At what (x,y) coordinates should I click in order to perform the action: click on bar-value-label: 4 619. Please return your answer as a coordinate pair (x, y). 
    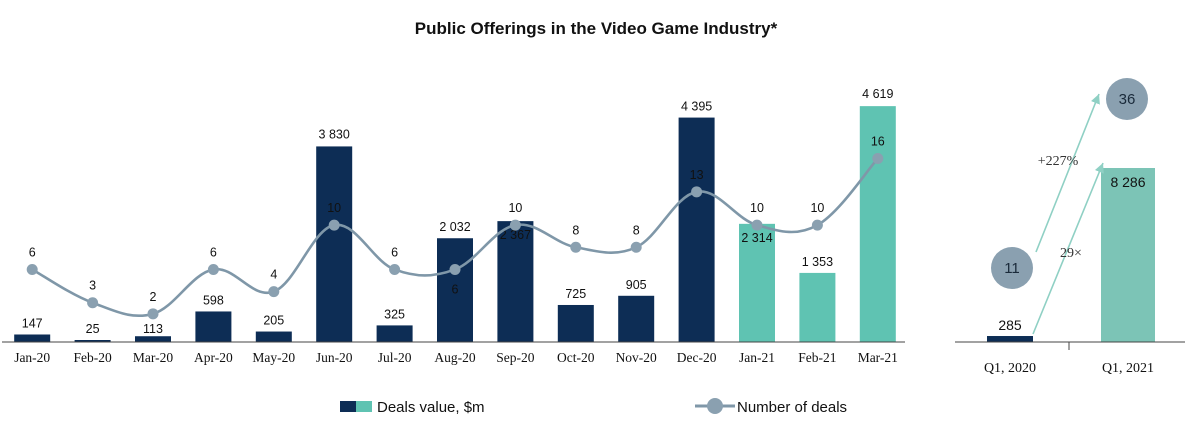
    Looking at the image, I should click on (877, 94).